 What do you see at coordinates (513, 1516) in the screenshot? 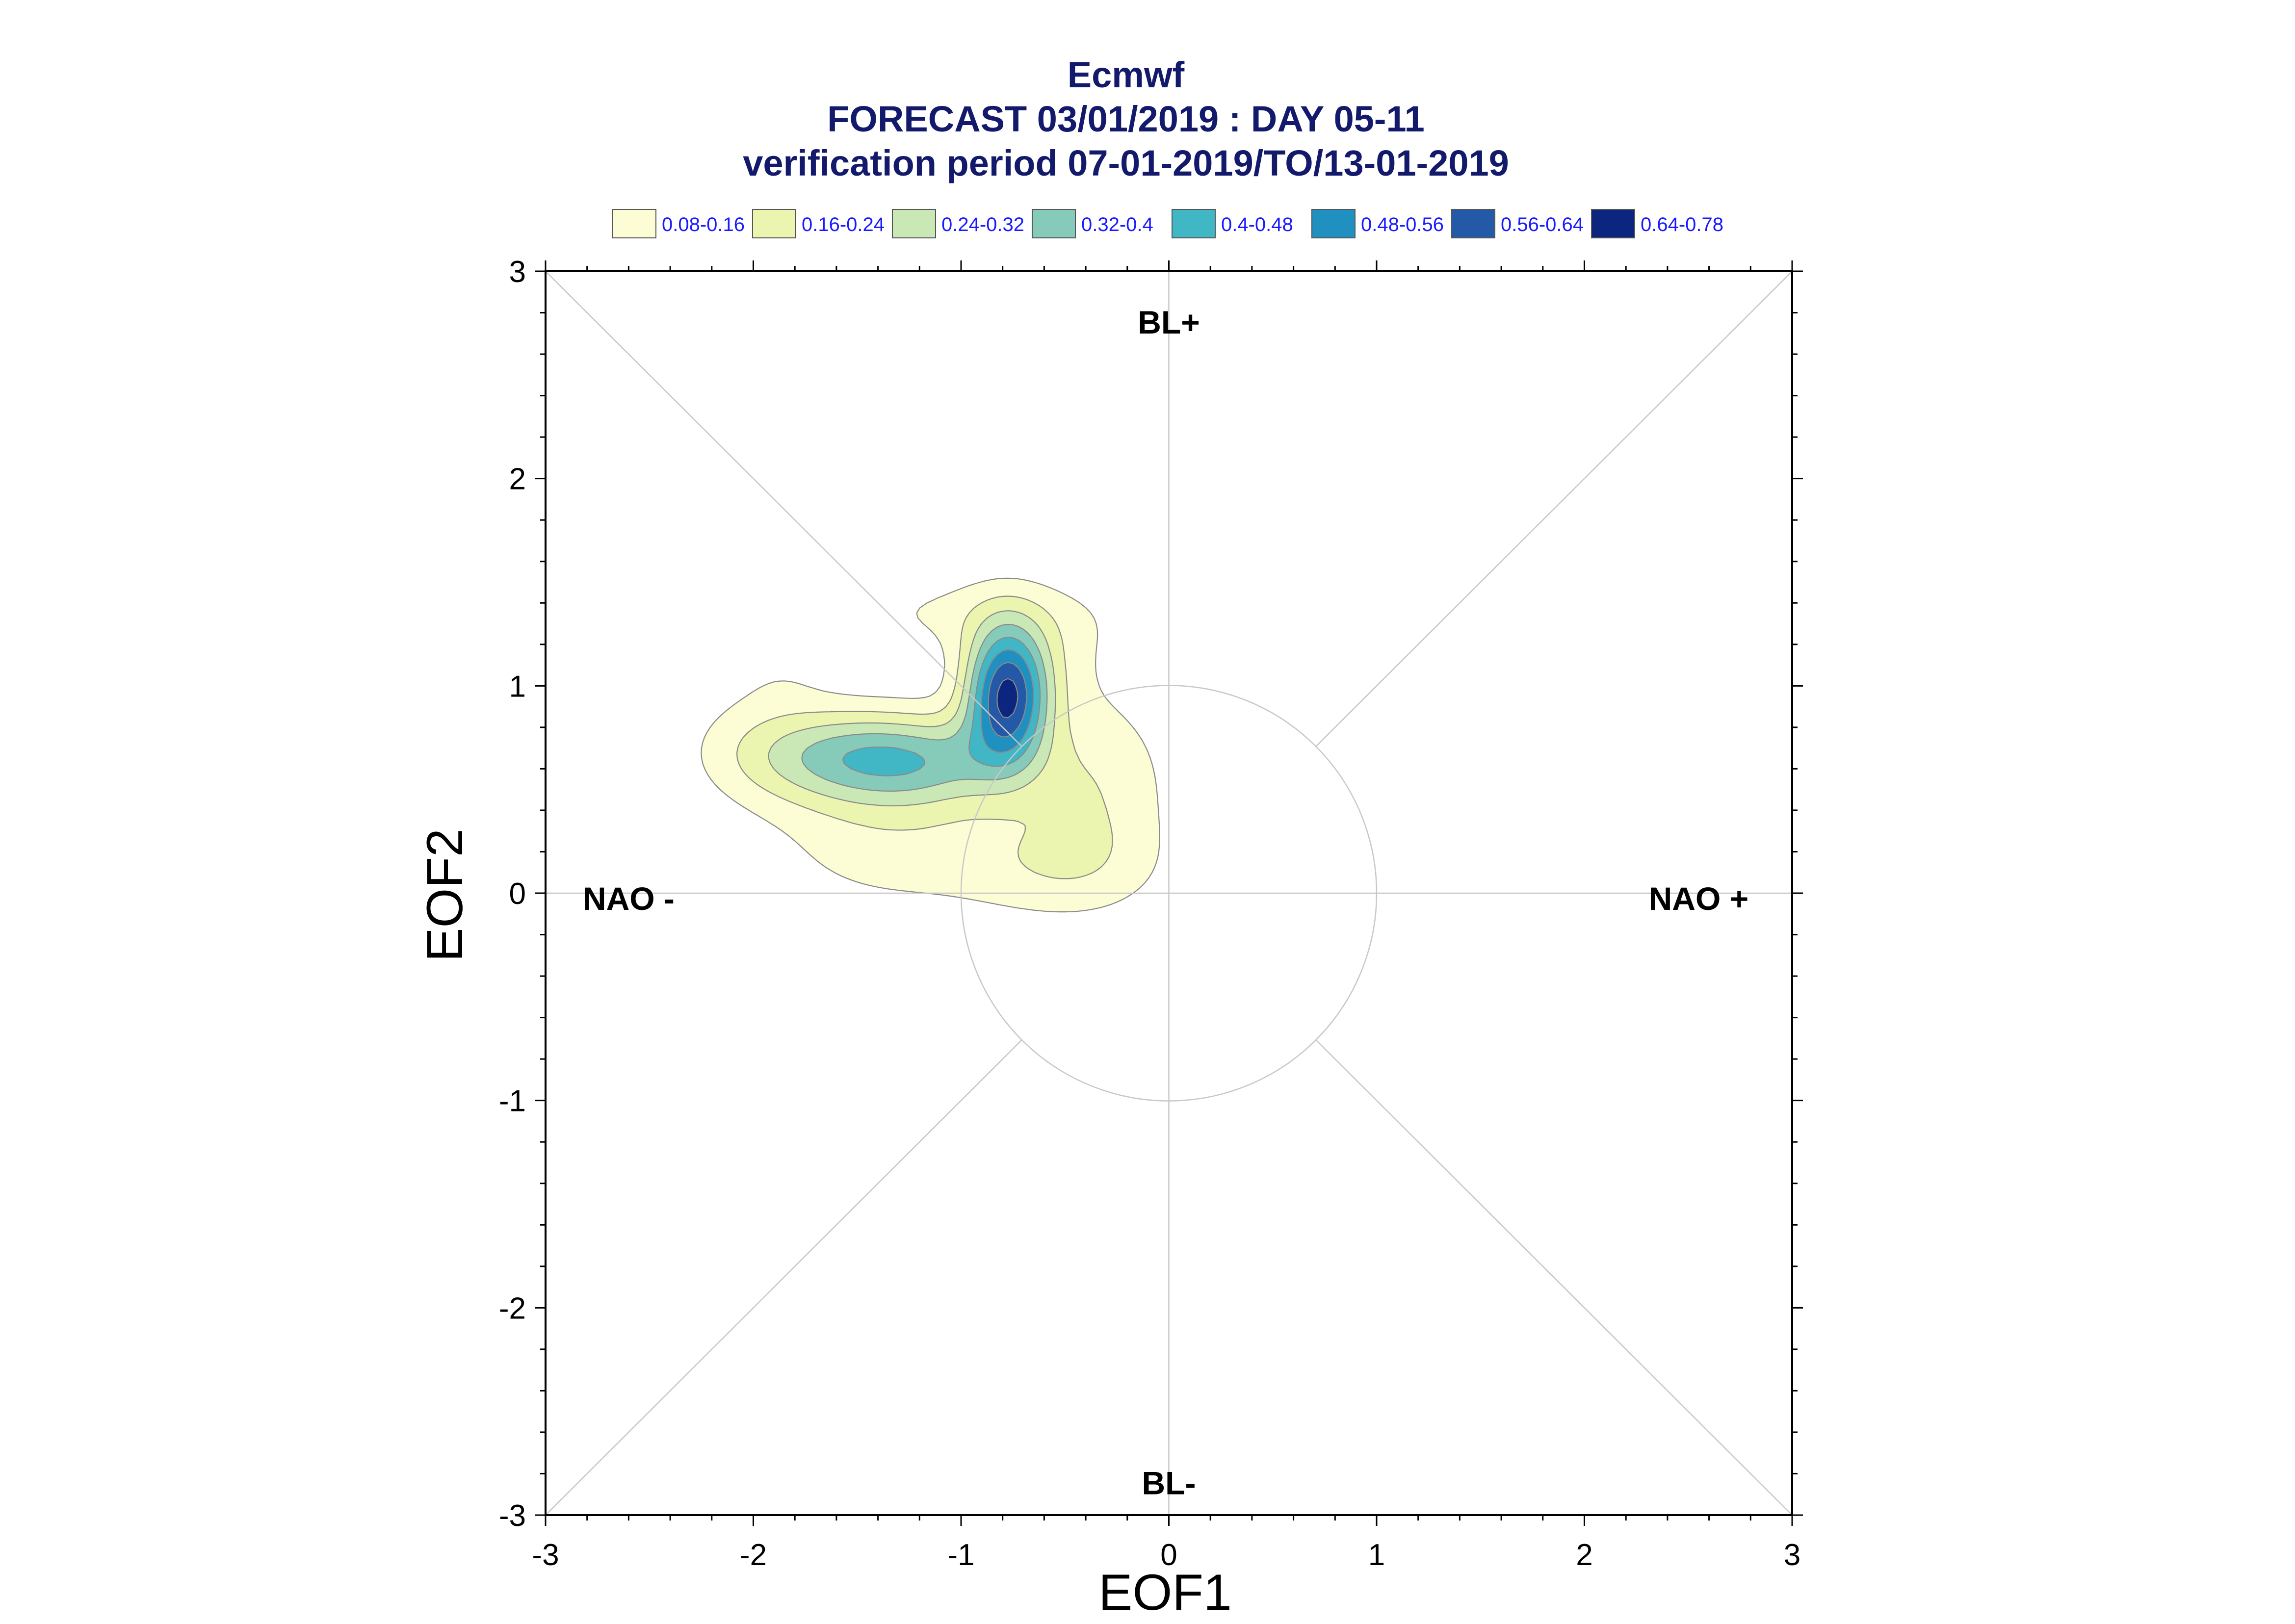
I see `y-tick-label: -3` at bounding box center [513, 1516].